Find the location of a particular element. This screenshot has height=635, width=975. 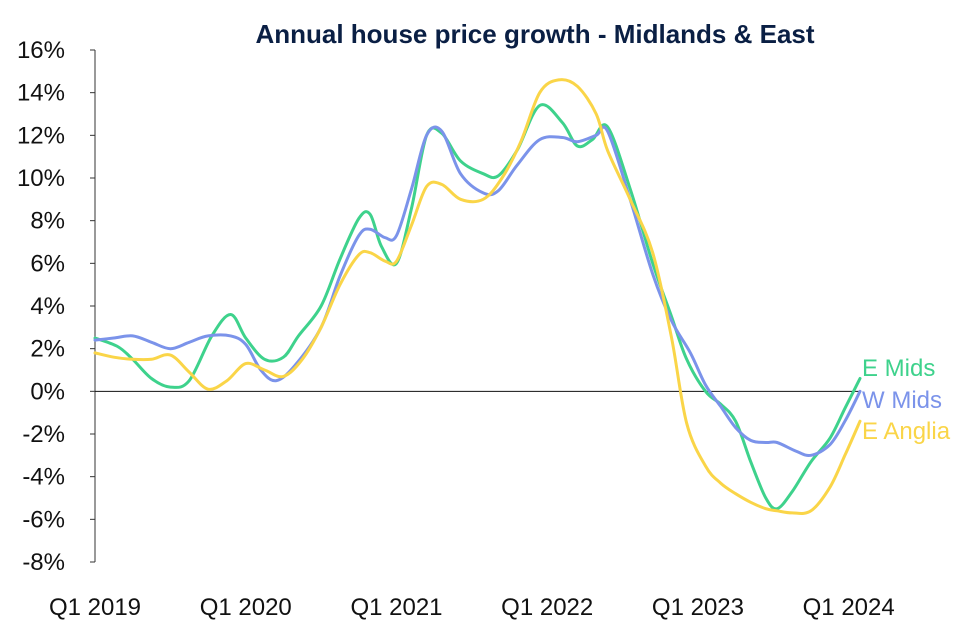

y-tick-label: -2% is located at coordinates (43, 434).